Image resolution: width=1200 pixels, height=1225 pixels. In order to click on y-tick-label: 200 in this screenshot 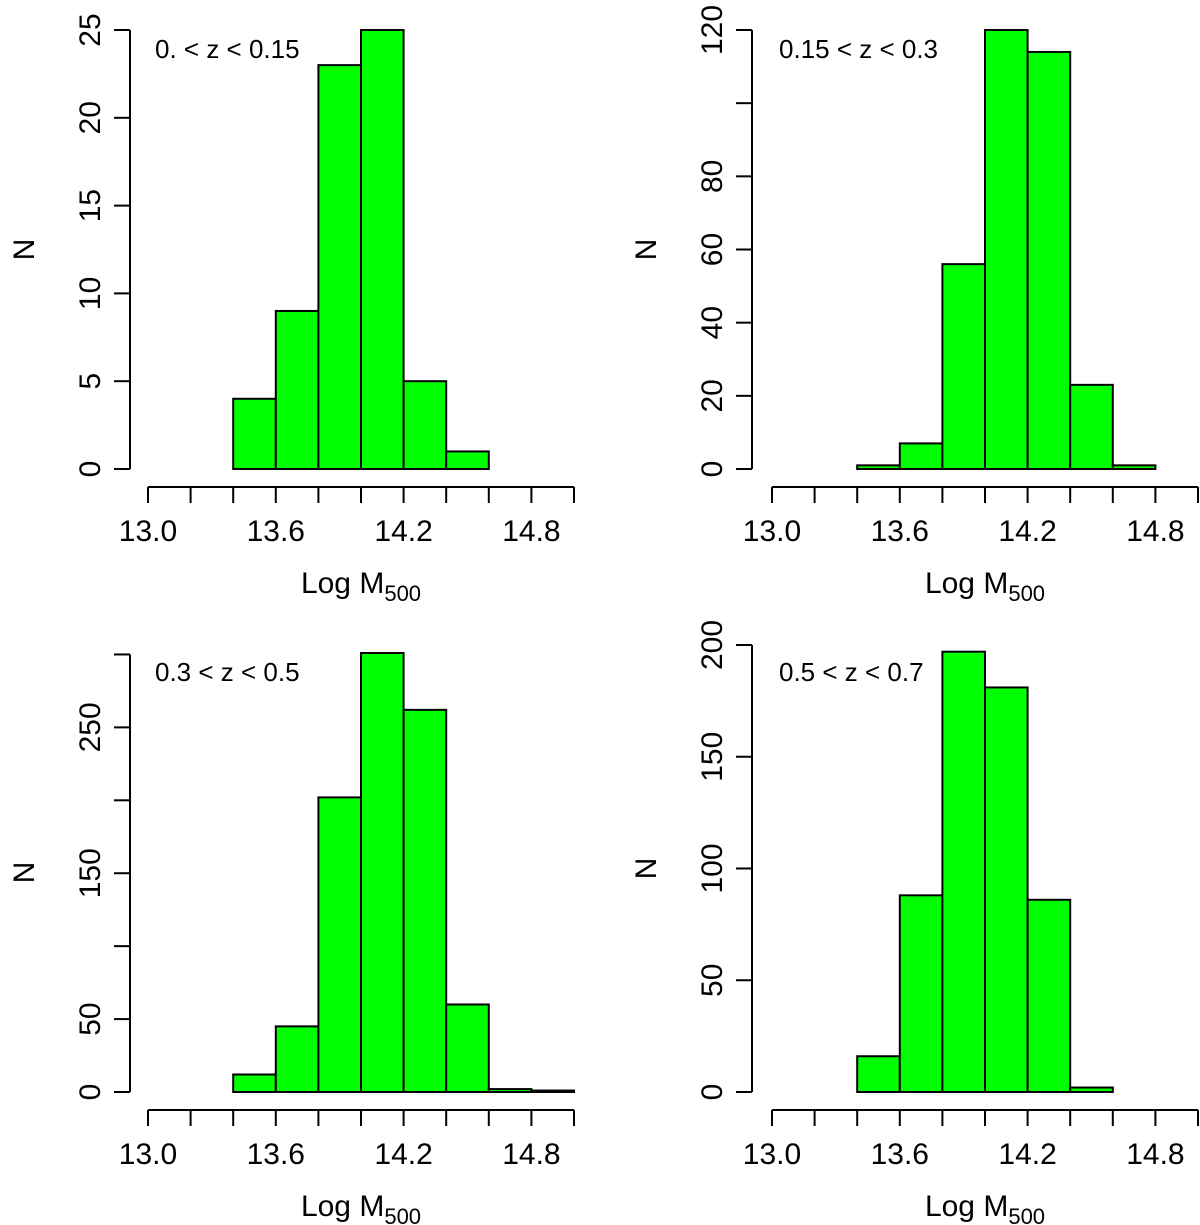, I will do `click(712, 645)`.